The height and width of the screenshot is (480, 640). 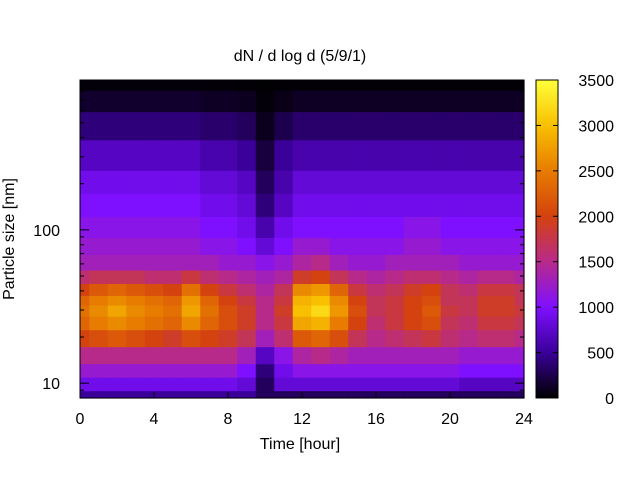 What do you see at coordinates (596, 263) in the screenshot?
I see `colorbar-tick-label: 1500` at bounding box center [596, 263].